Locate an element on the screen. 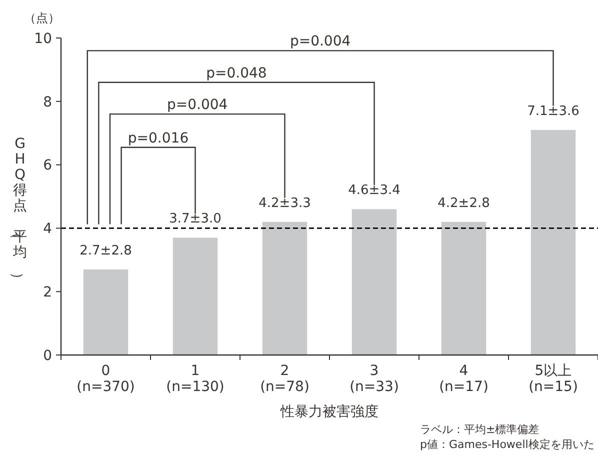 This screenshot has width=598, height=452. x-tick-label: 2 (n=78) is located at coordinates (285, 379).